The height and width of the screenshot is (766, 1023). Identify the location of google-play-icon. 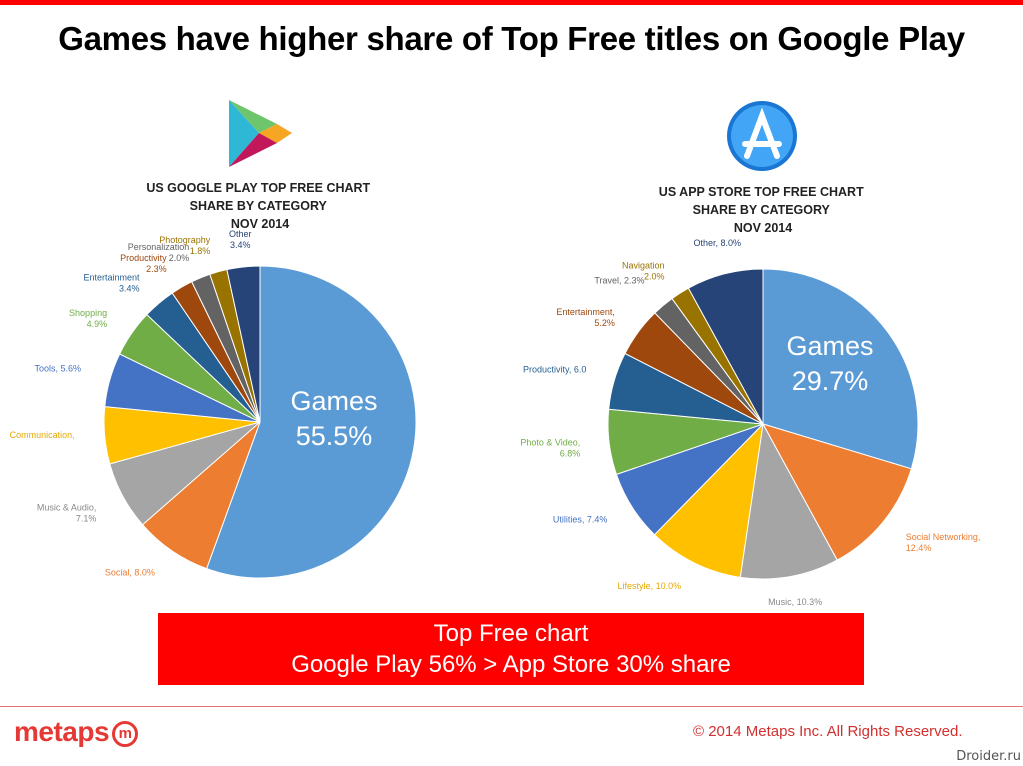
(260, 133).